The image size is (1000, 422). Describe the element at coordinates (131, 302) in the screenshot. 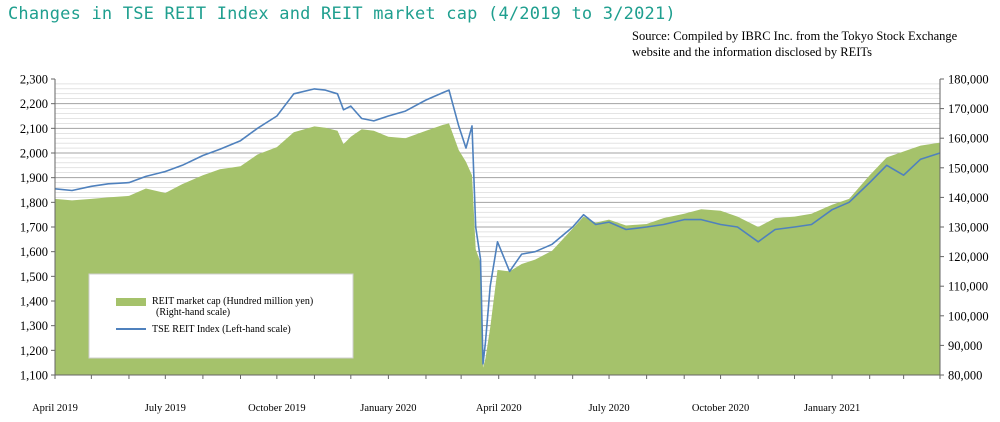

I see `legend-swatch-market-cap` at that location.